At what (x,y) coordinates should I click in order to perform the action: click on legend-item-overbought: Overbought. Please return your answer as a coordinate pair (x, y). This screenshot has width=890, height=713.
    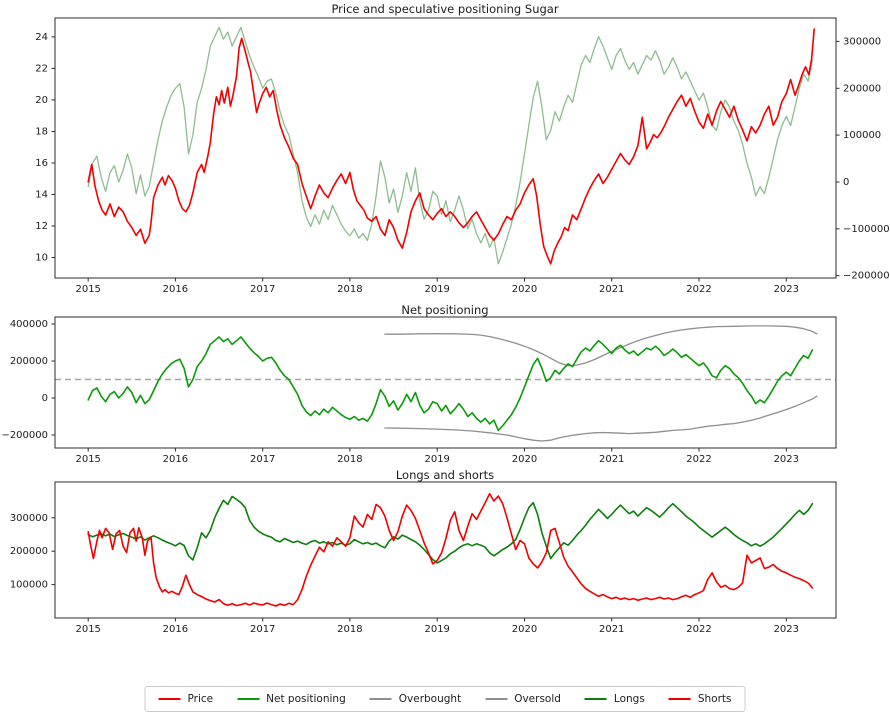
    Looking at the image, I should click on (415, 699).